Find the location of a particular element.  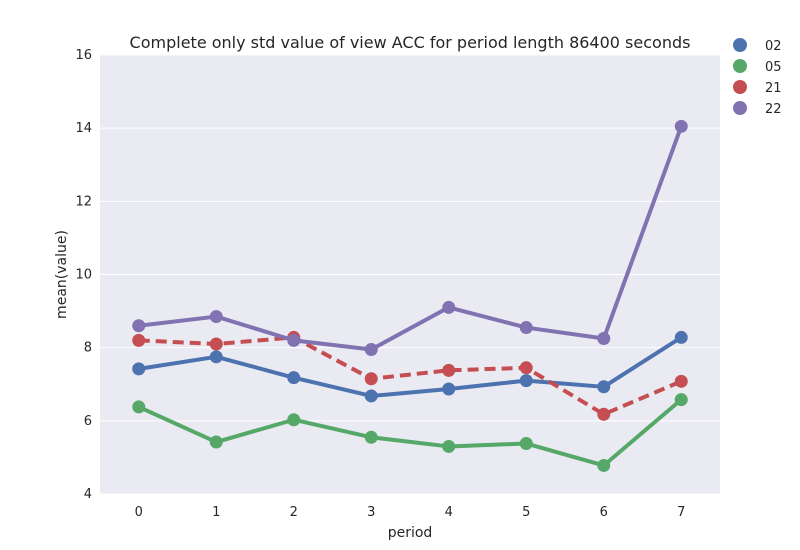

y-axis-title: mean(value) is located at coordinates (62, 274).